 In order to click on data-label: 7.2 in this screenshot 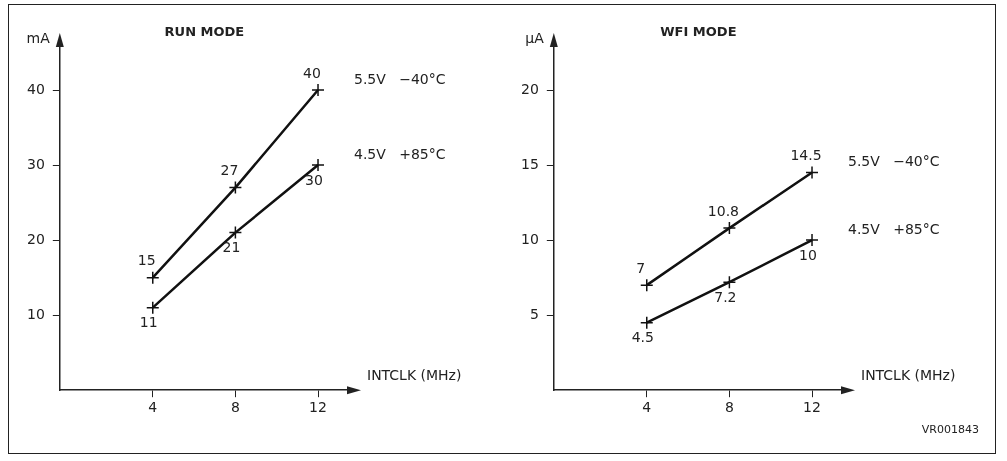, I will do `click(725, 296)`.